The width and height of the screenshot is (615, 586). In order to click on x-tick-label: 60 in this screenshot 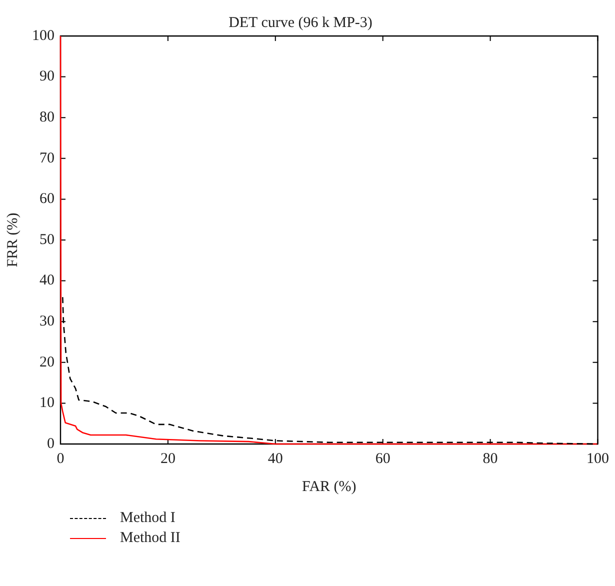, I will do `click(382, 458)`.